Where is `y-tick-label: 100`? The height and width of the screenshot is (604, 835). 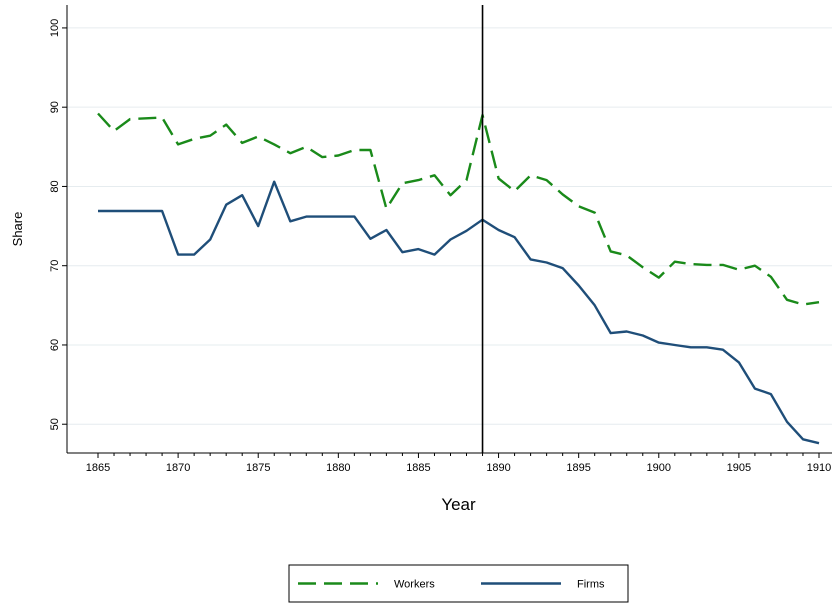
y-tick-label: 100 is located at coordinates (55, 28).